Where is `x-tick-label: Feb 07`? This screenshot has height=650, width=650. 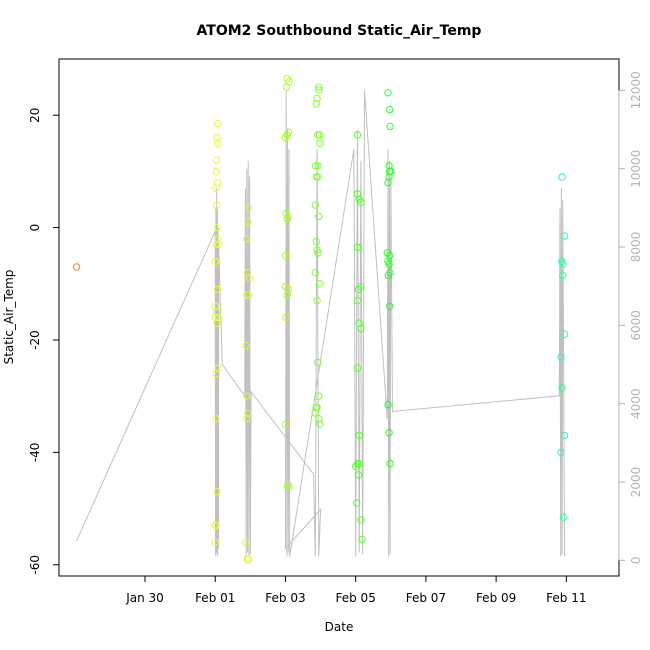 x-tick-label: Feb 07 is located at coordinates (426, 598).